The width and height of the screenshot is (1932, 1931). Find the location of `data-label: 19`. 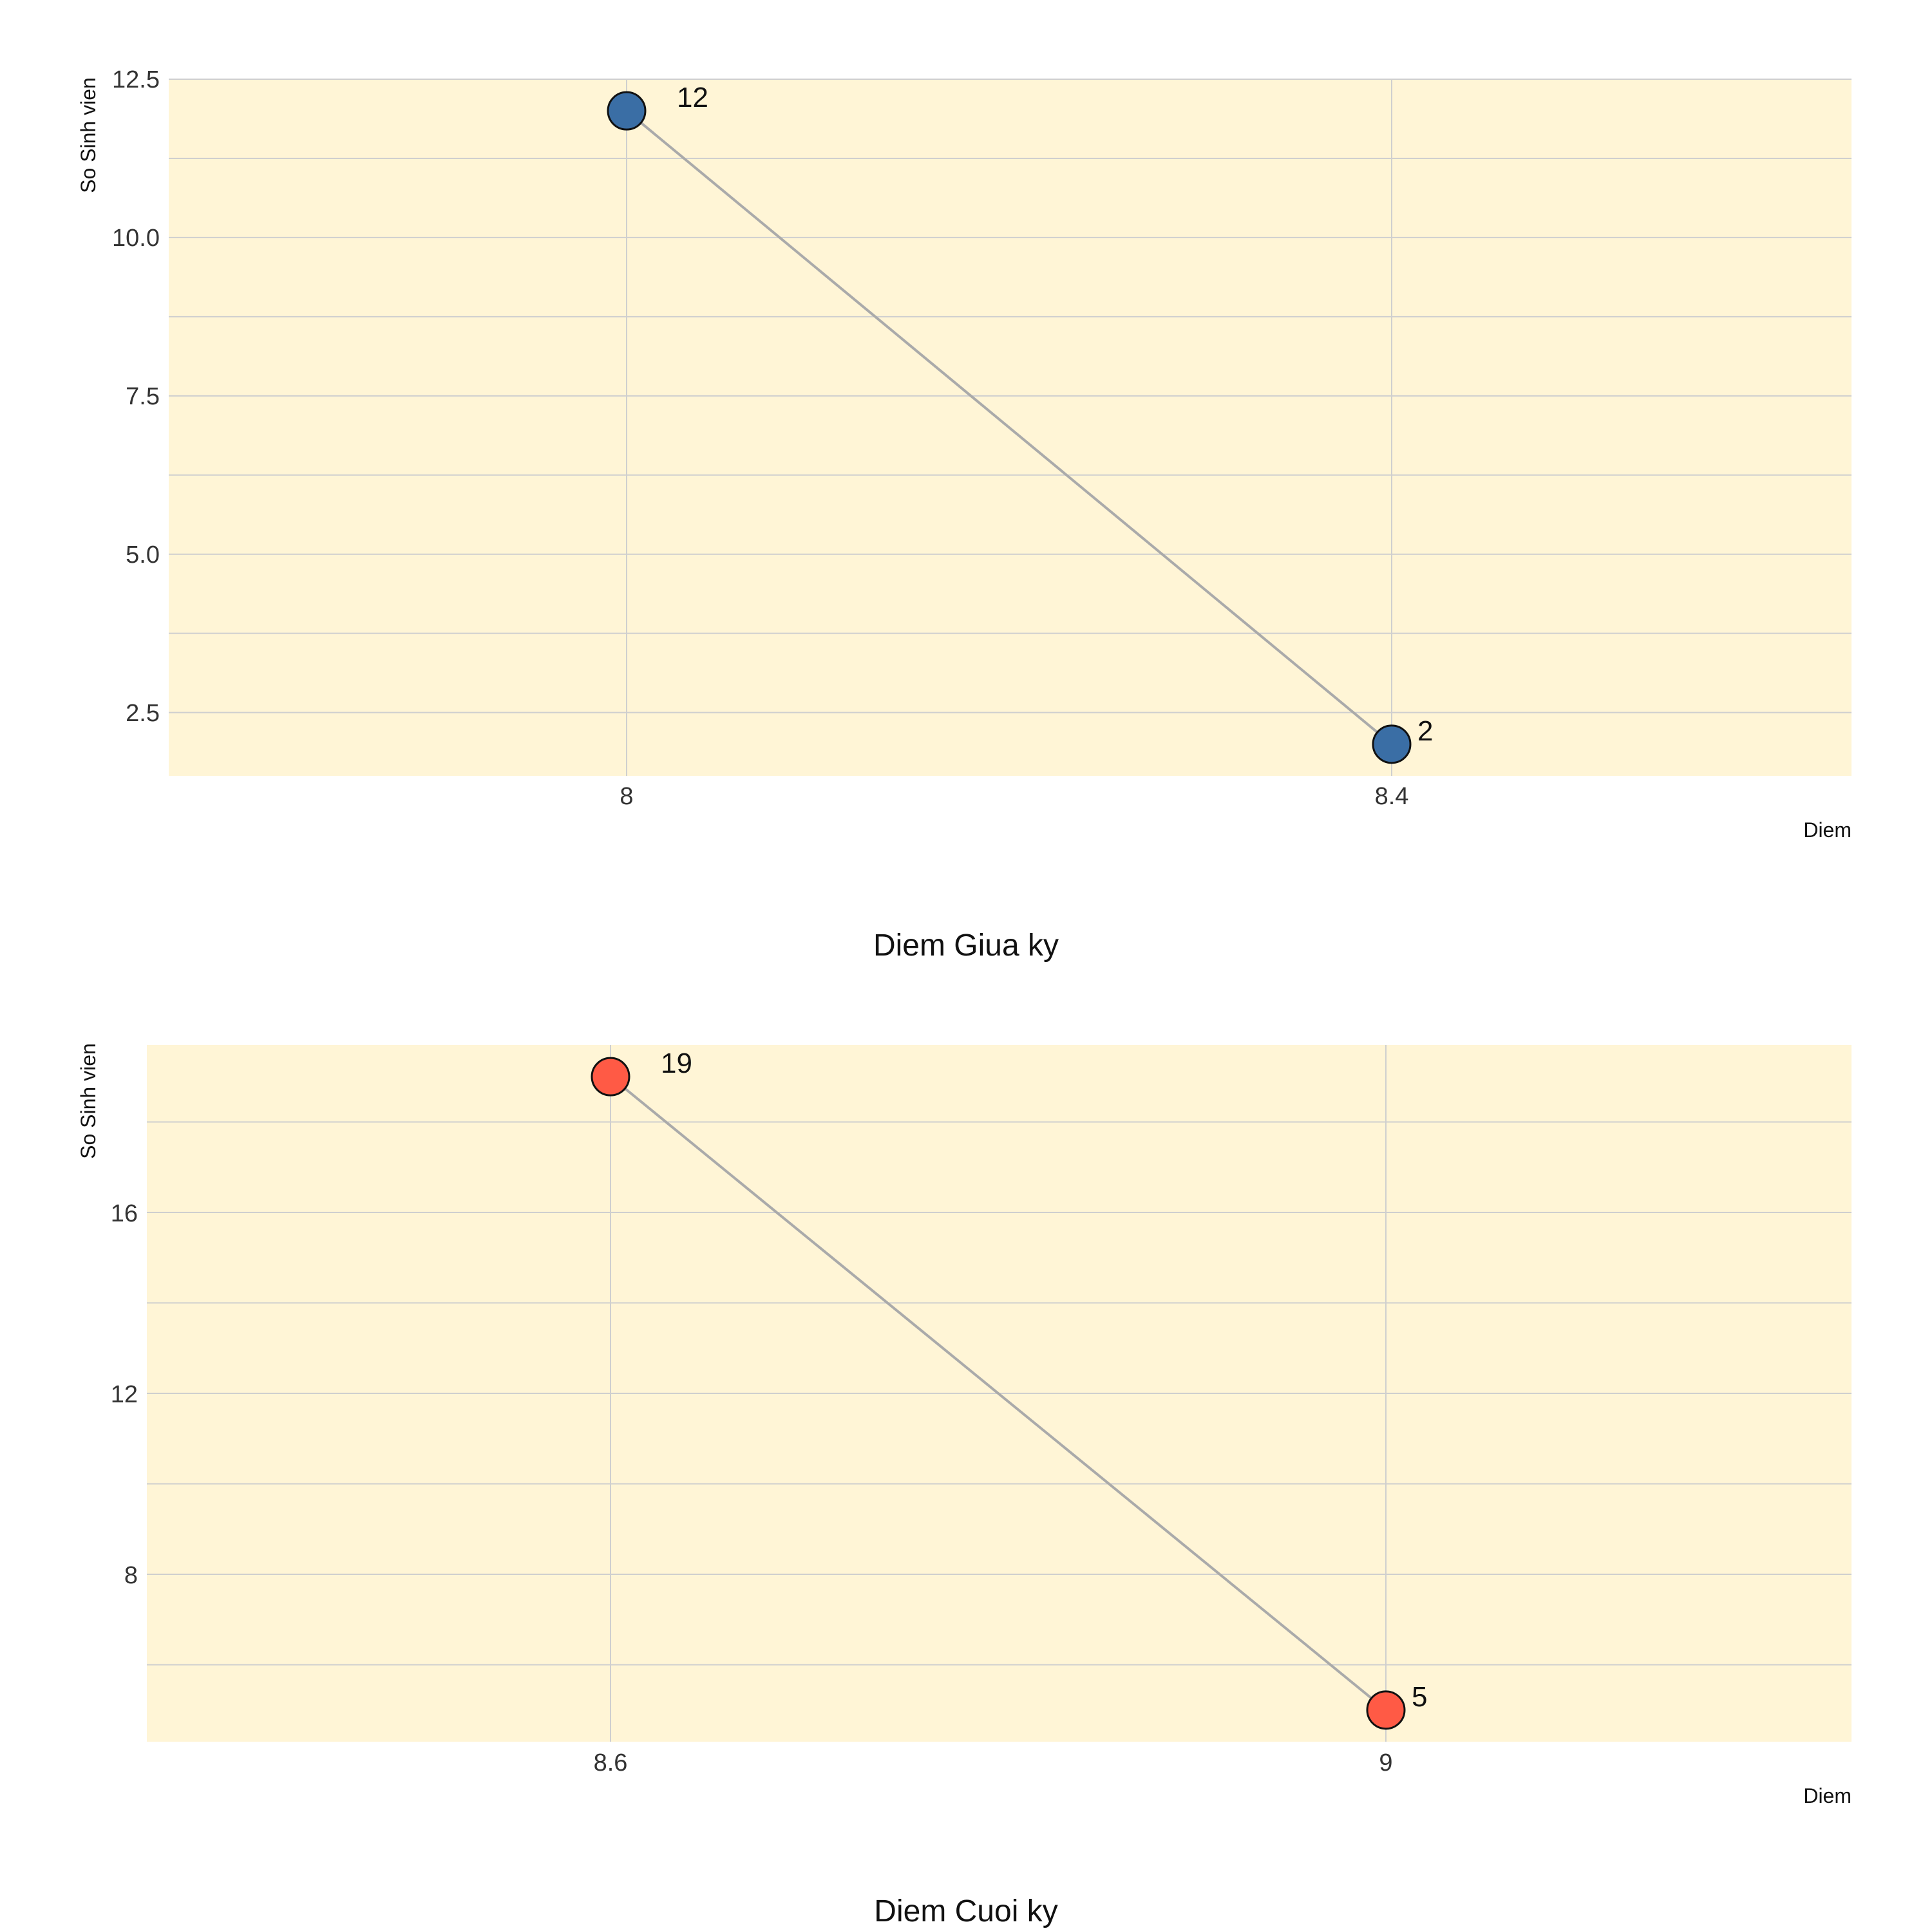

data-label: 19 is located at coordinates (677, 1063).